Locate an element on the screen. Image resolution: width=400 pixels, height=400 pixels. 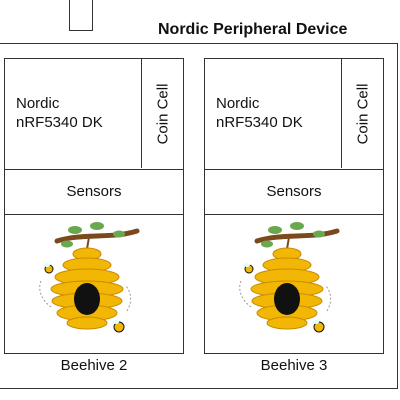
beehive-3-label: Beehive 3 is located at coordinates (294, 365).